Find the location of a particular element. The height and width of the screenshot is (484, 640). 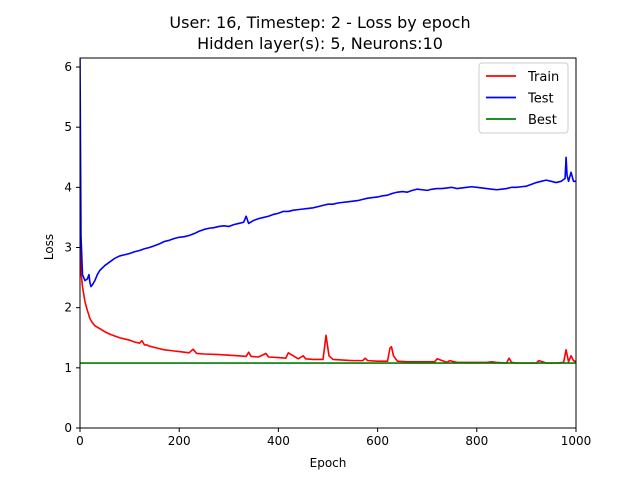

y-tick-label: 5 is located at coordinates (68, 127).